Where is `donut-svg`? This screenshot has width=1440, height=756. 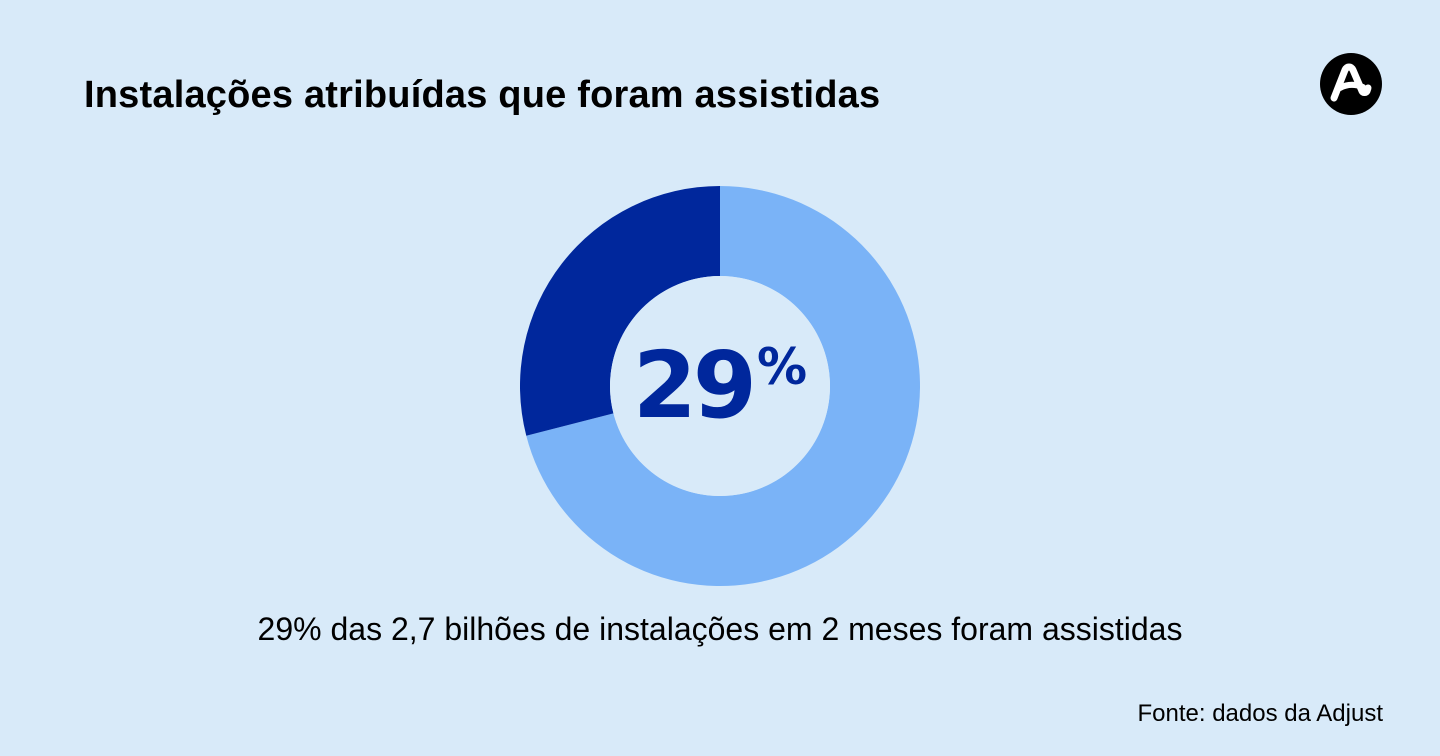 donut-svg is located at coordinates (720, 386).